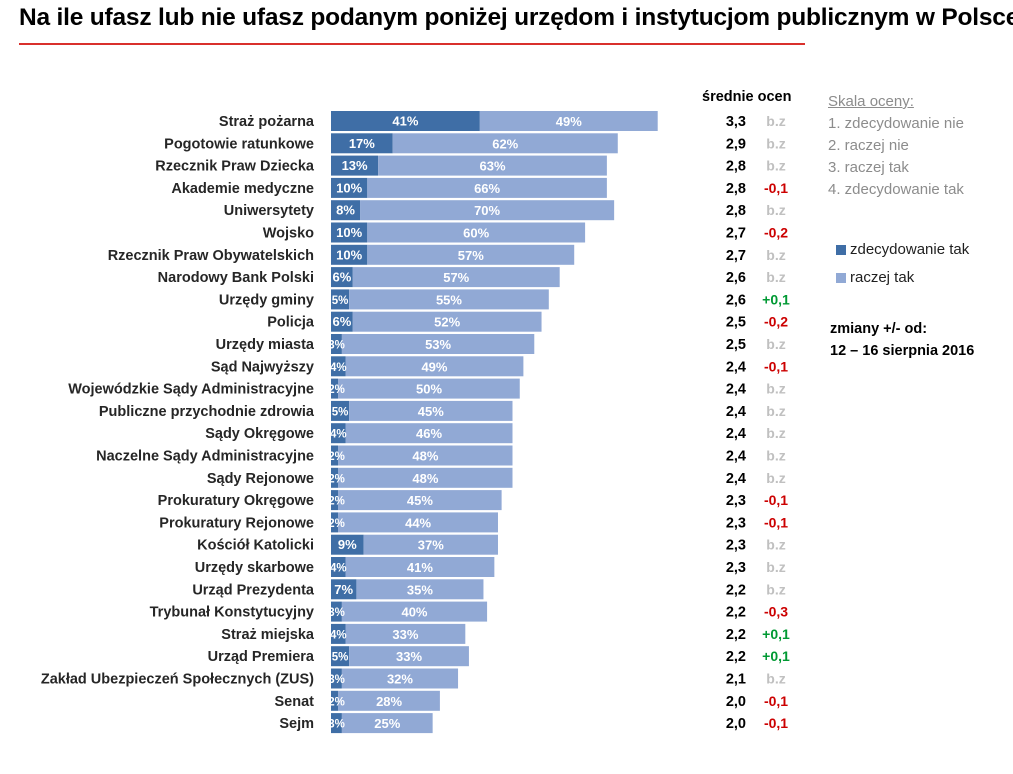  What do you see at coordinates (267, 122) in the screenshot?
I see `category-label: Straż pożarna` at bounding box center [267, 122].